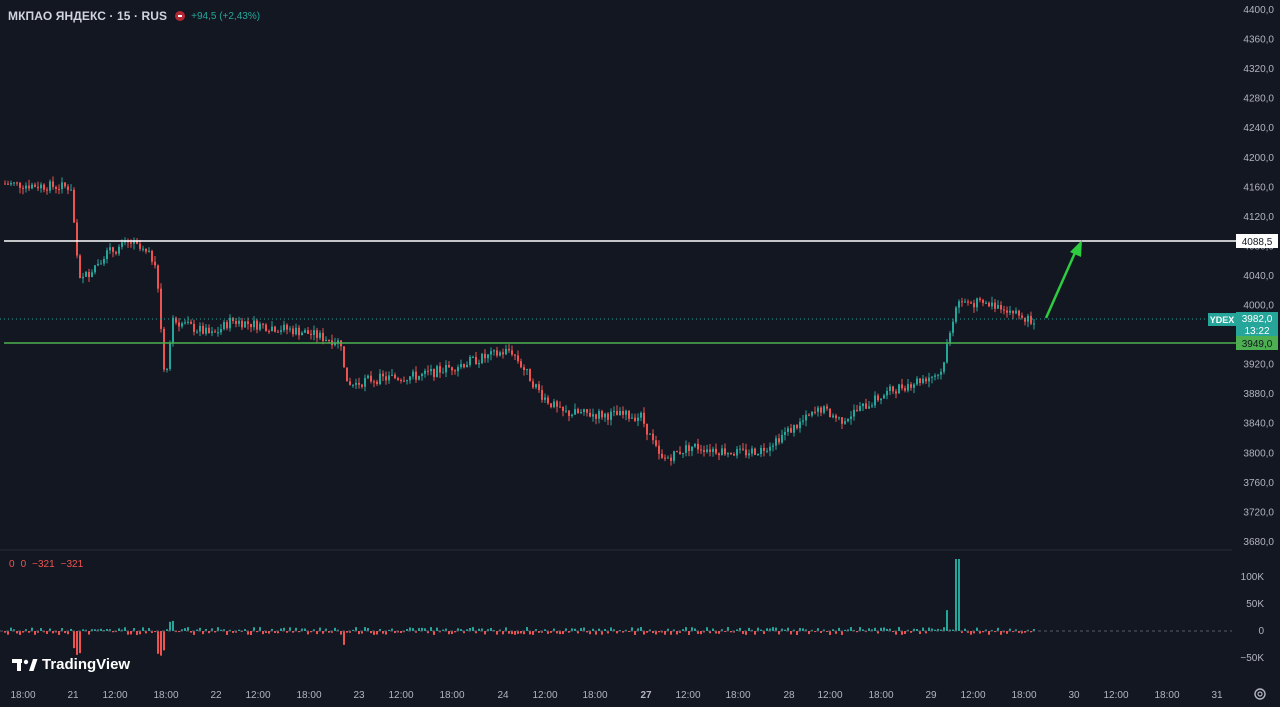 This screenshot has height=707, width=1280. Describe the element at coordinates (737, 695) in the screenshot. I see `time-tick-label: 18:00` at that location.